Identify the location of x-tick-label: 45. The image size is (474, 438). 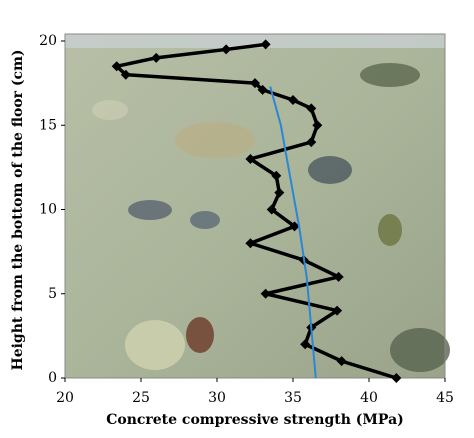
(445, 398).